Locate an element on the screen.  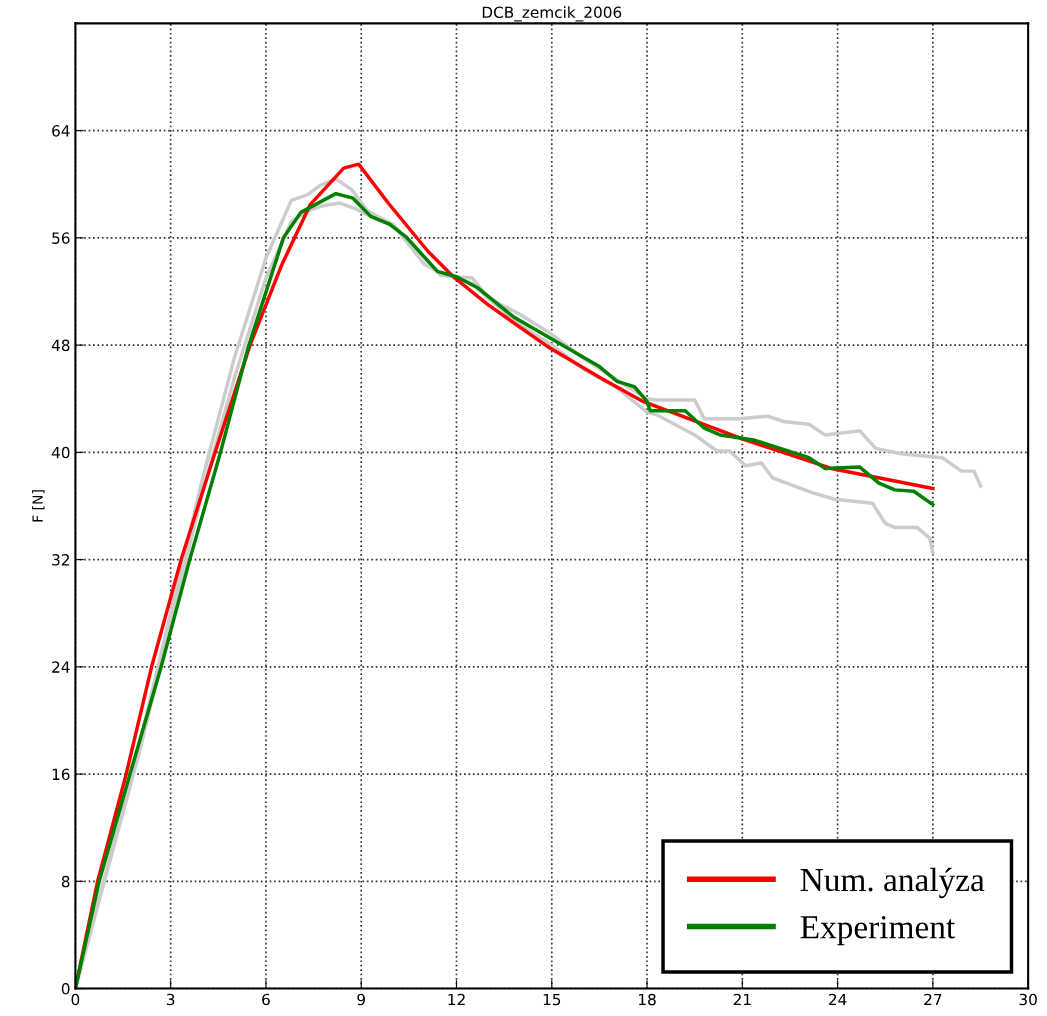
x-tick-label: 12 is located at coordinates (456, 999).